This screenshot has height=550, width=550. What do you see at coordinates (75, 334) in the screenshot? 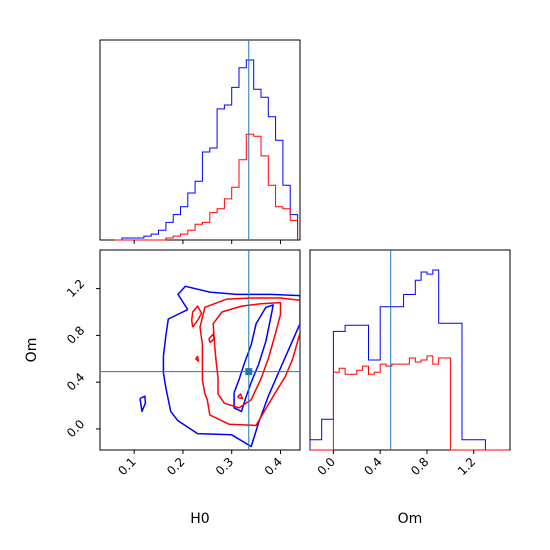
I see `joint-y-tick-label: 0.8` at bounding box center [75, 334].